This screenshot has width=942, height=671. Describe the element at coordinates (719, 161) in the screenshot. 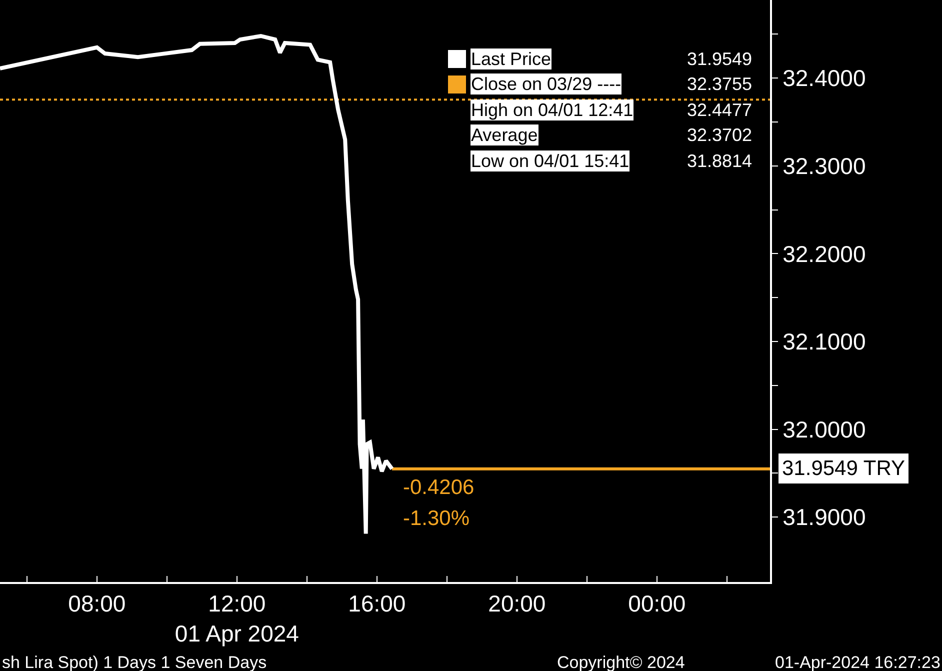

I see `annotation: 31.8814` at that location.